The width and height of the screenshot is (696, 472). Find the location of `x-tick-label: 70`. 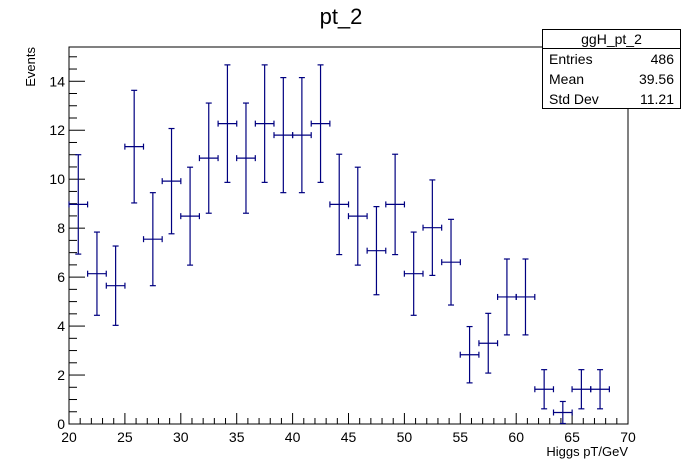

x-tick-label: 70 is located at coordinates (628, 437).